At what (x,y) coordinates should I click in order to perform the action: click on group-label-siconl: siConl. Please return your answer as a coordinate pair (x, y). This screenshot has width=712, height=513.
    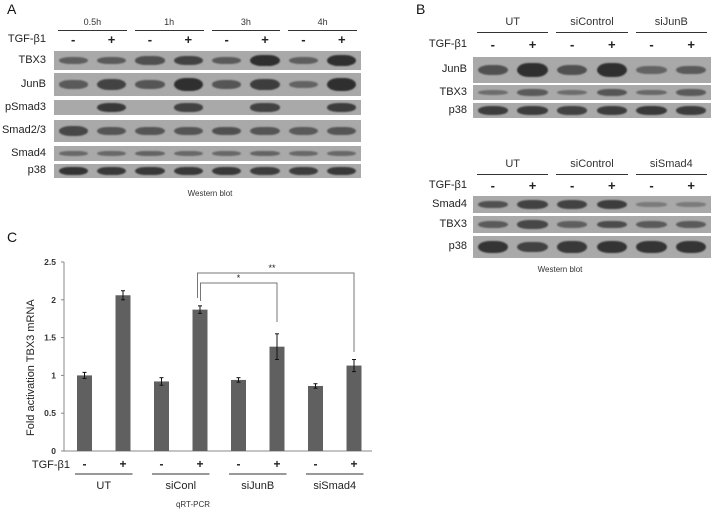
    Looking at the image, I should click on (180, 486).